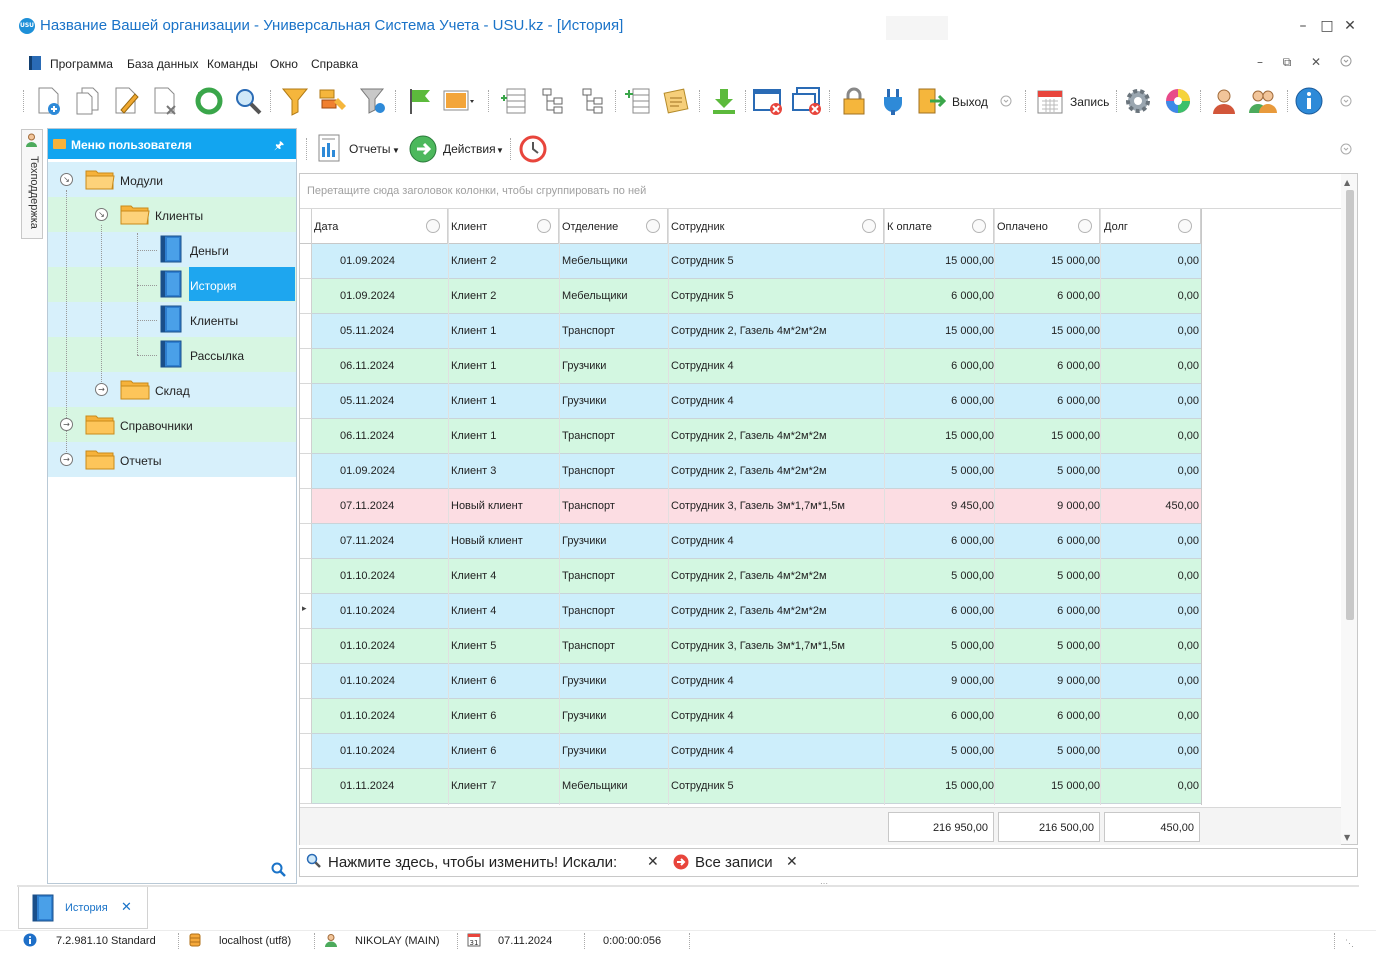 The image size is (1376, 968). What do you see at coordinates (396, 150) in the screenshot?
I see `reports-dropdown-caret: ▼` at bounding box center [396, 150].